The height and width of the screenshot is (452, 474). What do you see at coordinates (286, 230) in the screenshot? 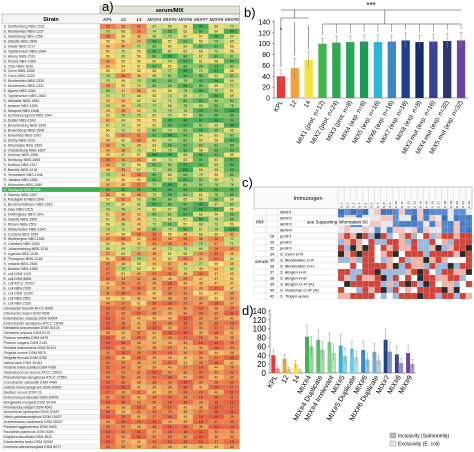
I see `c-row-label: MIXF4` at bounding box center [286, 230].